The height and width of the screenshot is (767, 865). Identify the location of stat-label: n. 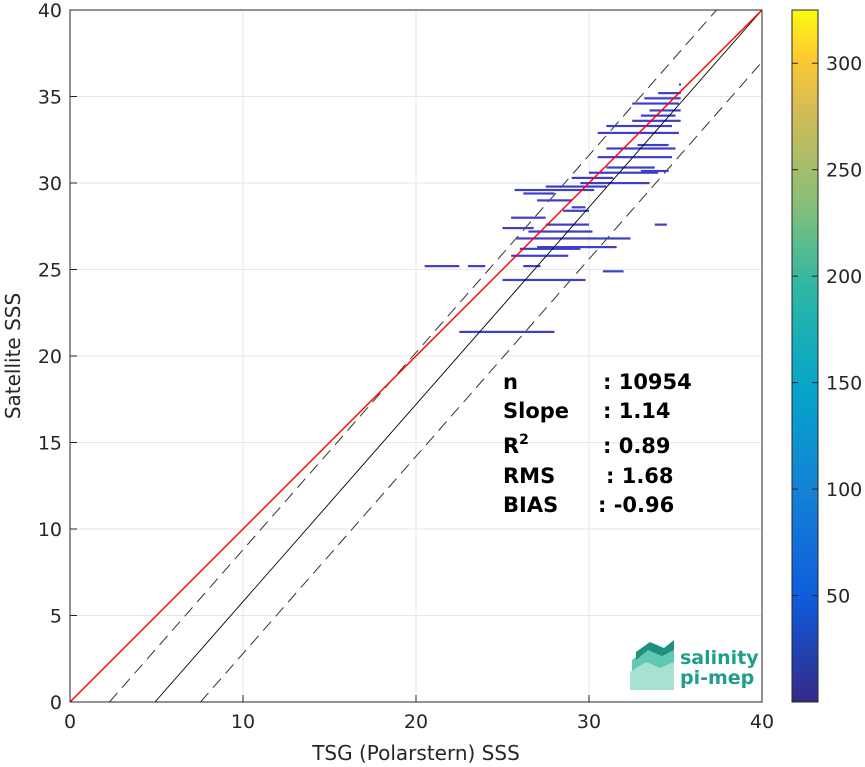
(510, 382).